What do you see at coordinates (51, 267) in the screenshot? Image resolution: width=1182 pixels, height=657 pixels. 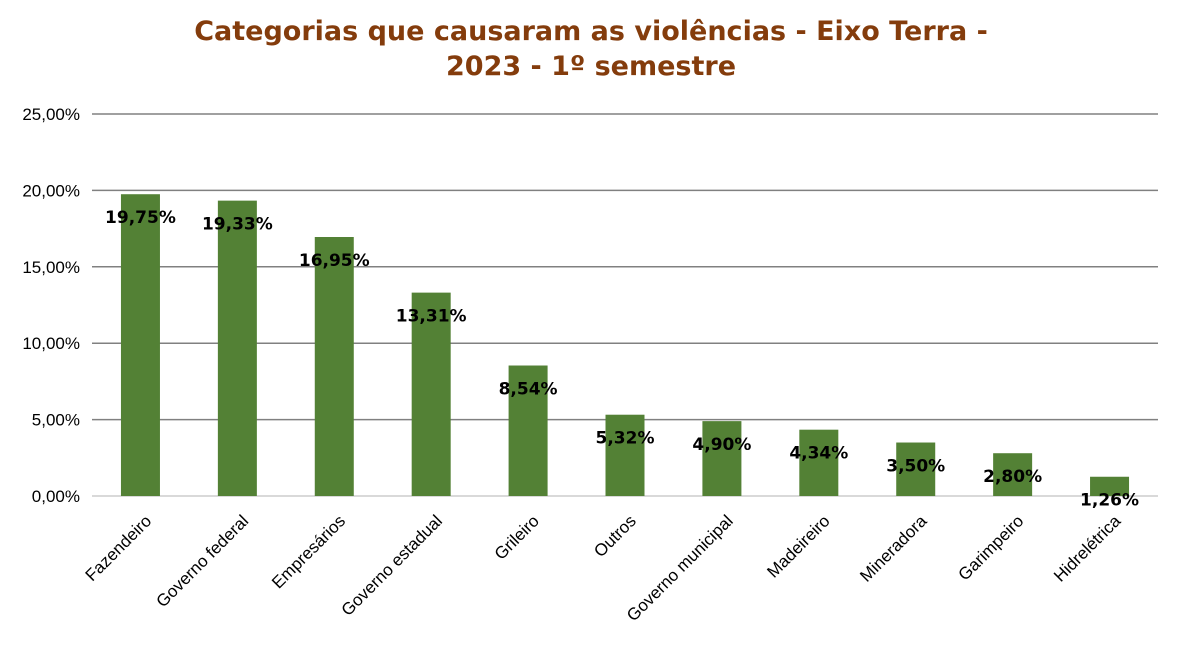 I see `y-tick-label: 15,00%` at bounding box center [51, 267].